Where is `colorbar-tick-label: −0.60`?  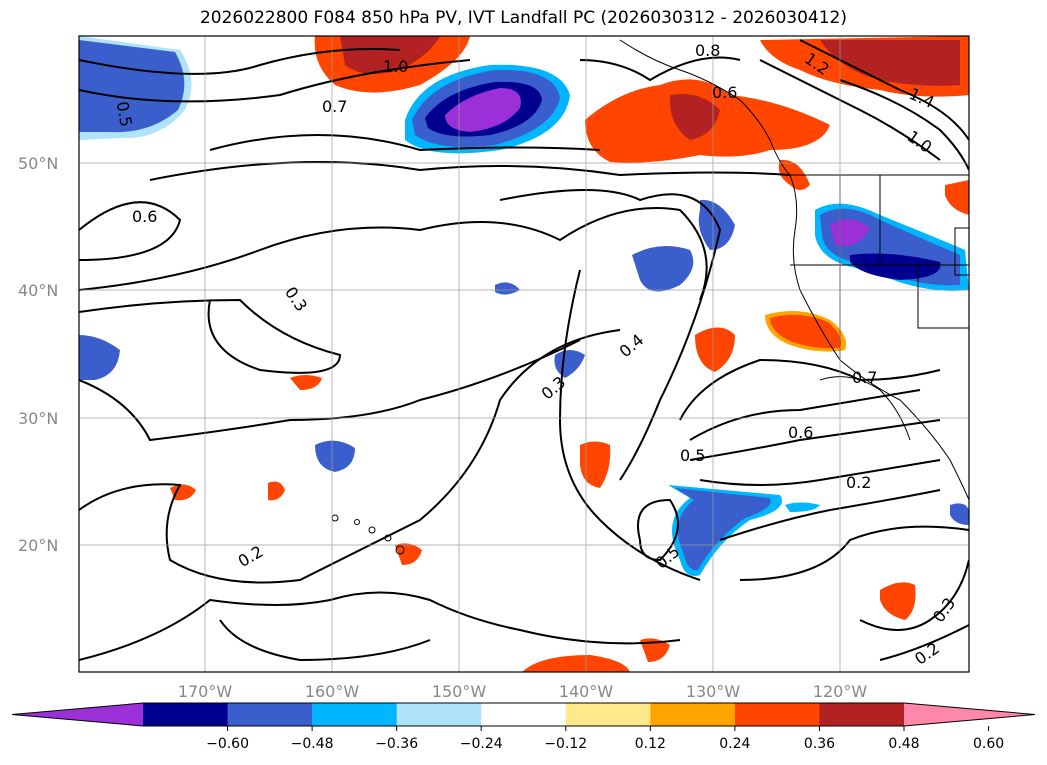 colorbar-tick-label: −0.60 is located at coordinates (227, 744).